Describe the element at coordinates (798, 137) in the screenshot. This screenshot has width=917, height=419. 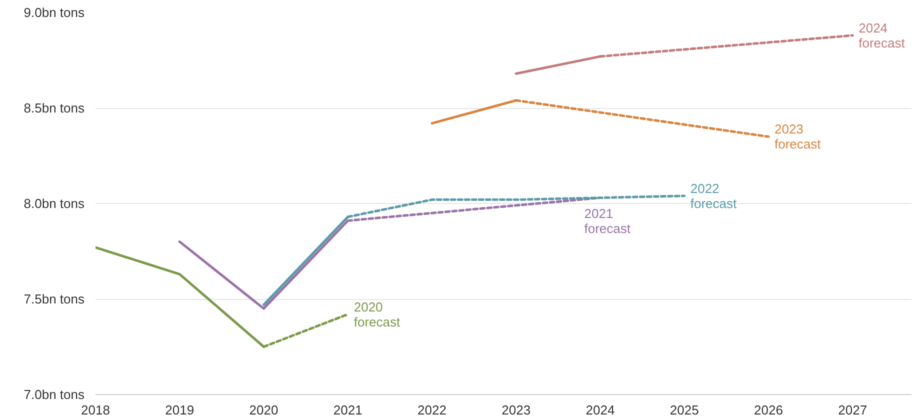
I see `series-label: 2023 forecast` at that location.